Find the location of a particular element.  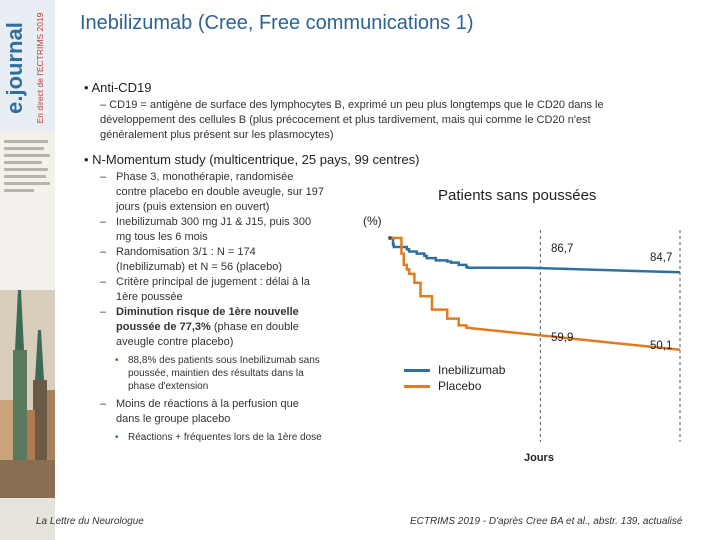

sidebar: e.journal En direct de l'ECTRIMS 2019 is located at coordinates (27, 270).